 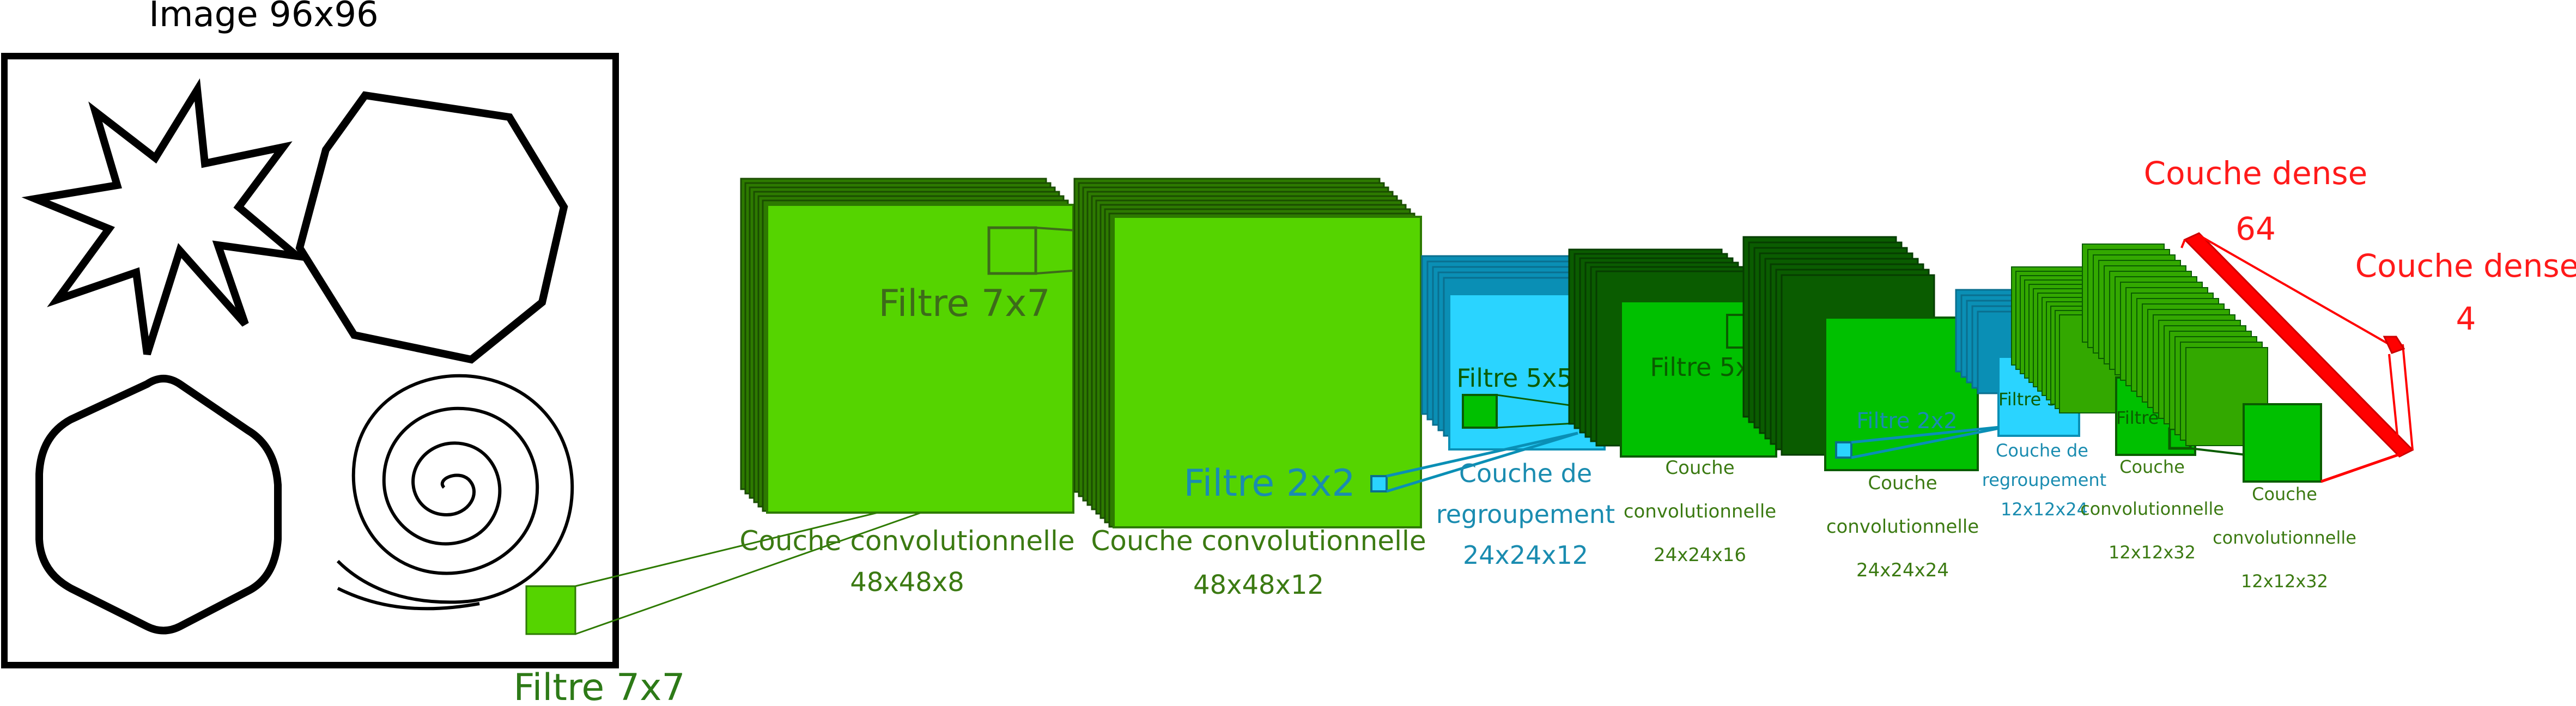 What do you see at coordinates (1379, 483) in the screenshot?
I see `conv-layer-2-filter-box` at bounding box center [1379, 483].